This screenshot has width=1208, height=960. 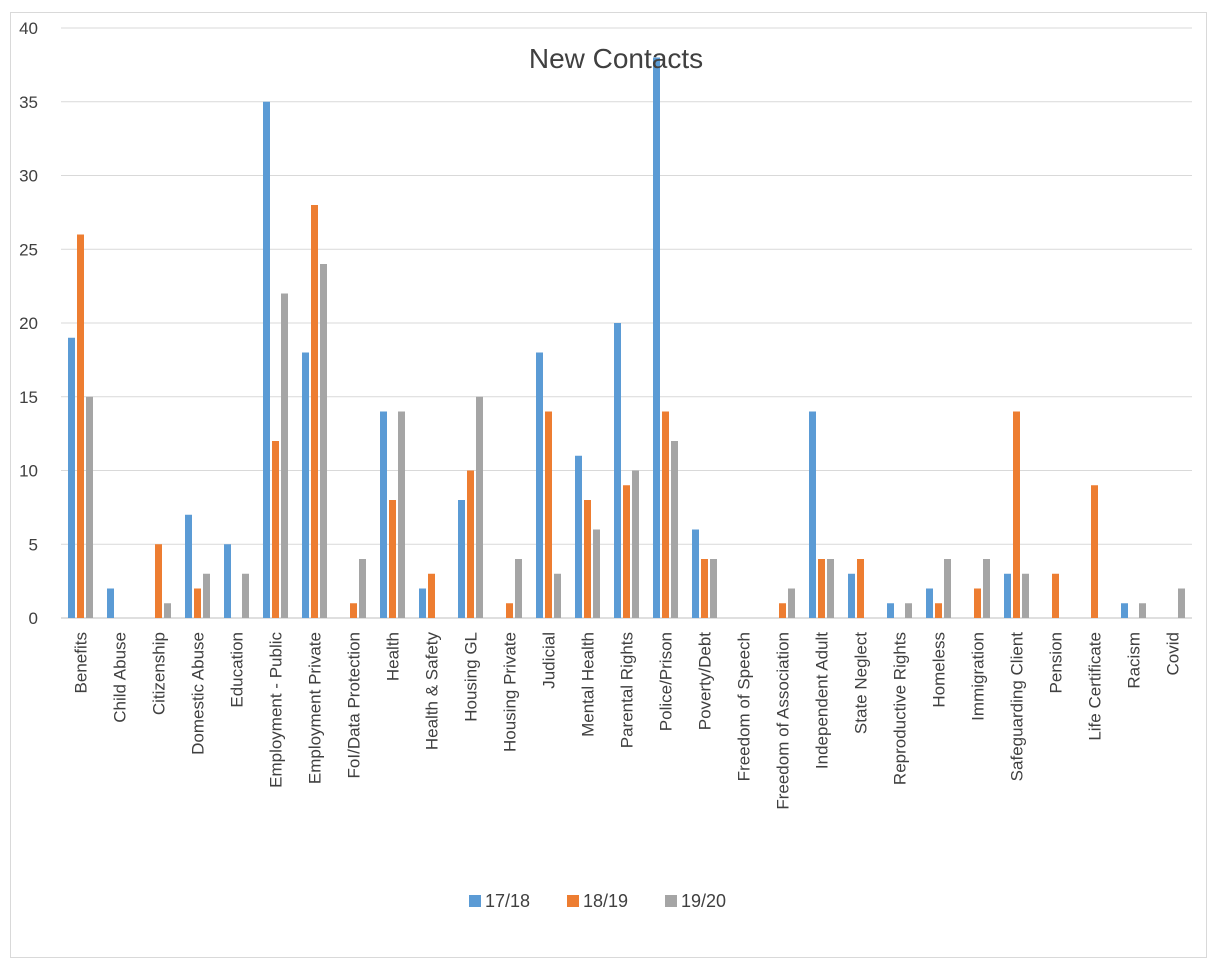 I want to click on x-tick-label: Pension, so click(x=1056, y=662).